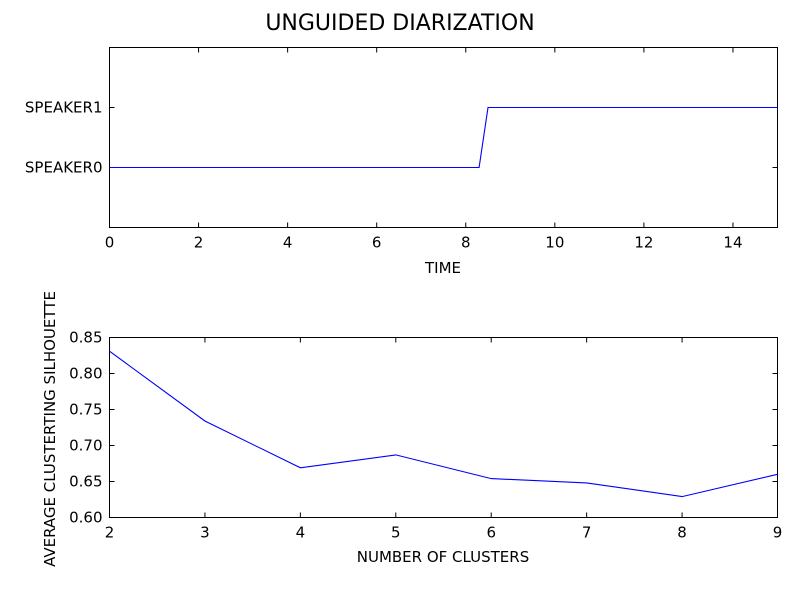 The height and width of the screenshot is (600, 800). I want to click on silhouette-y-tick-label: 0.75, so click(85, 410).